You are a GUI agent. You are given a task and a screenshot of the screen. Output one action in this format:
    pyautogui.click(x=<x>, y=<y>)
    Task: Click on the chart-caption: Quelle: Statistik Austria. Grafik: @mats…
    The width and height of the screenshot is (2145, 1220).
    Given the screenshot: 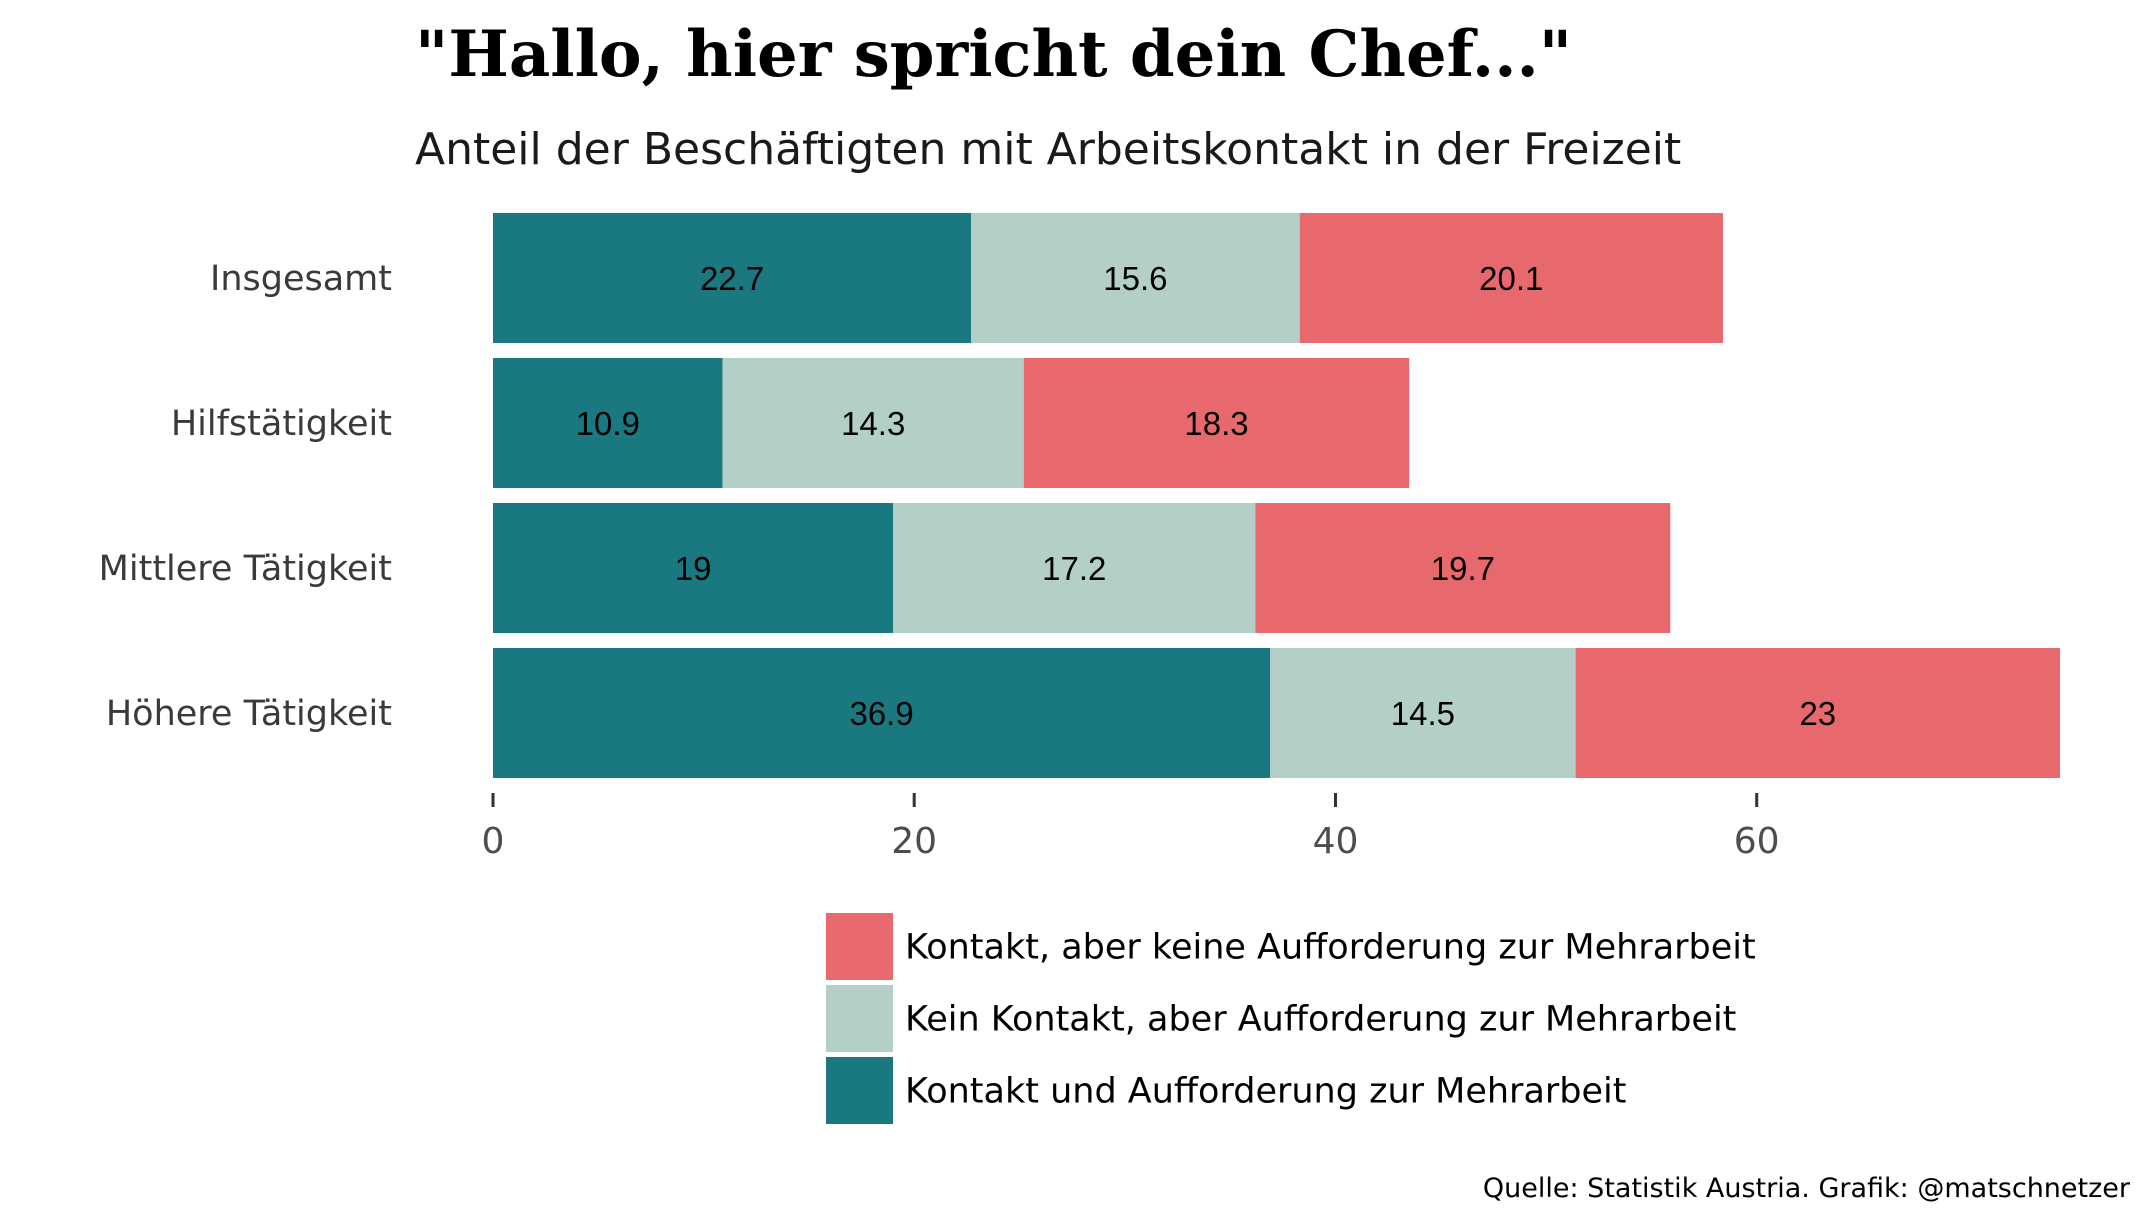 What is the action you would take?
    pyautogui.click(x=1807, y=1188)
    